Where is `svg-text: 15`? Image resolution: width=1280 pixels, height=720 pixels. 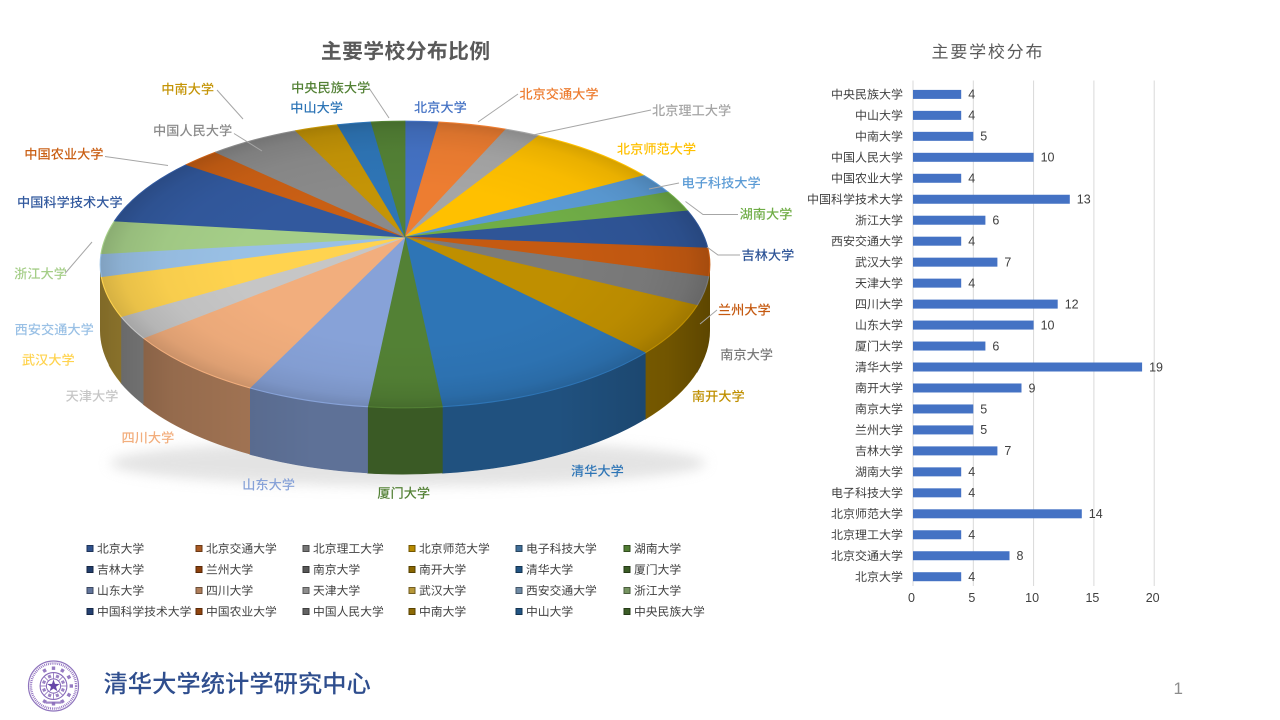 svg-text: 15 is located at coordinates (1092, 598).